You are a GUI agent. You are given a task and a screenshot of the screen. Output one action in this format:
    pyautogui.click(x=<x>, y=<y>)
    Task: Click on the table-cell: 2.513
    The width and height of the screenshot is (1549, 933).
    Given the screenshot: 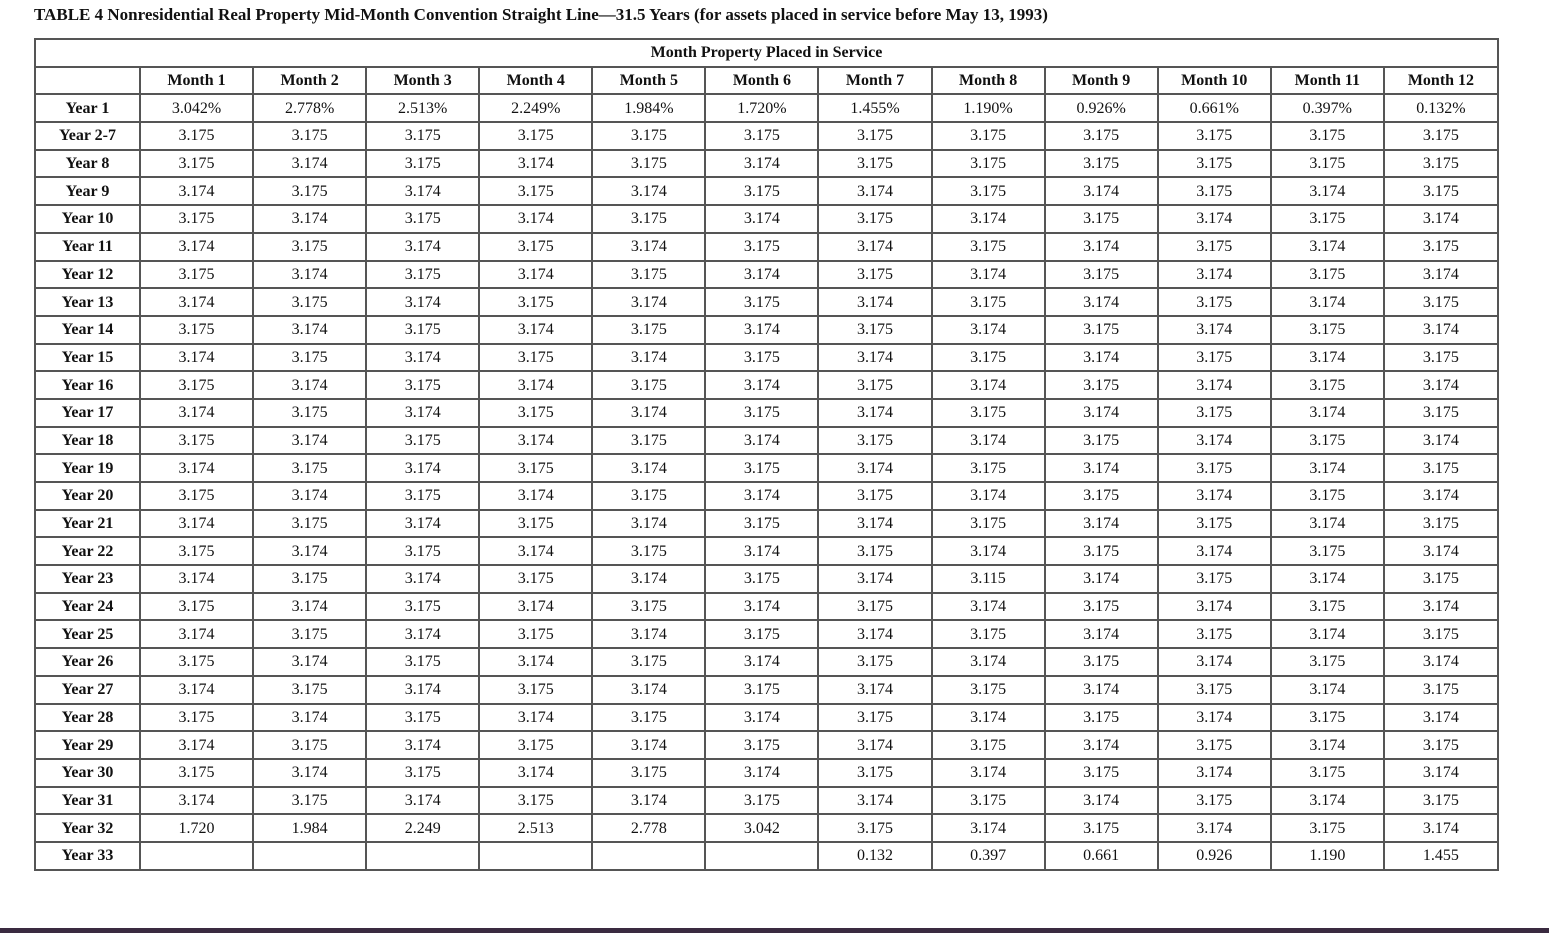 What is the action you would take?
    pyautogui.click(x=536, y=828)
    